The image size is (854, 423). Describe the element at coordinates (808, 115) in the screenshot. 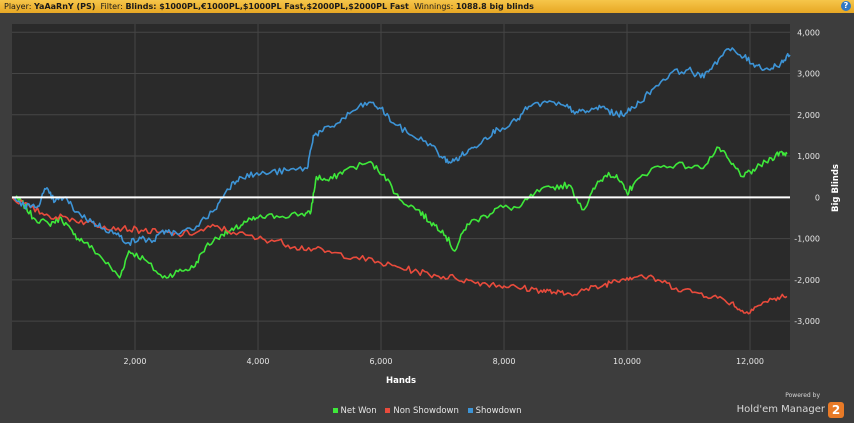

I see `y-tick-label: 2,000` at that location.